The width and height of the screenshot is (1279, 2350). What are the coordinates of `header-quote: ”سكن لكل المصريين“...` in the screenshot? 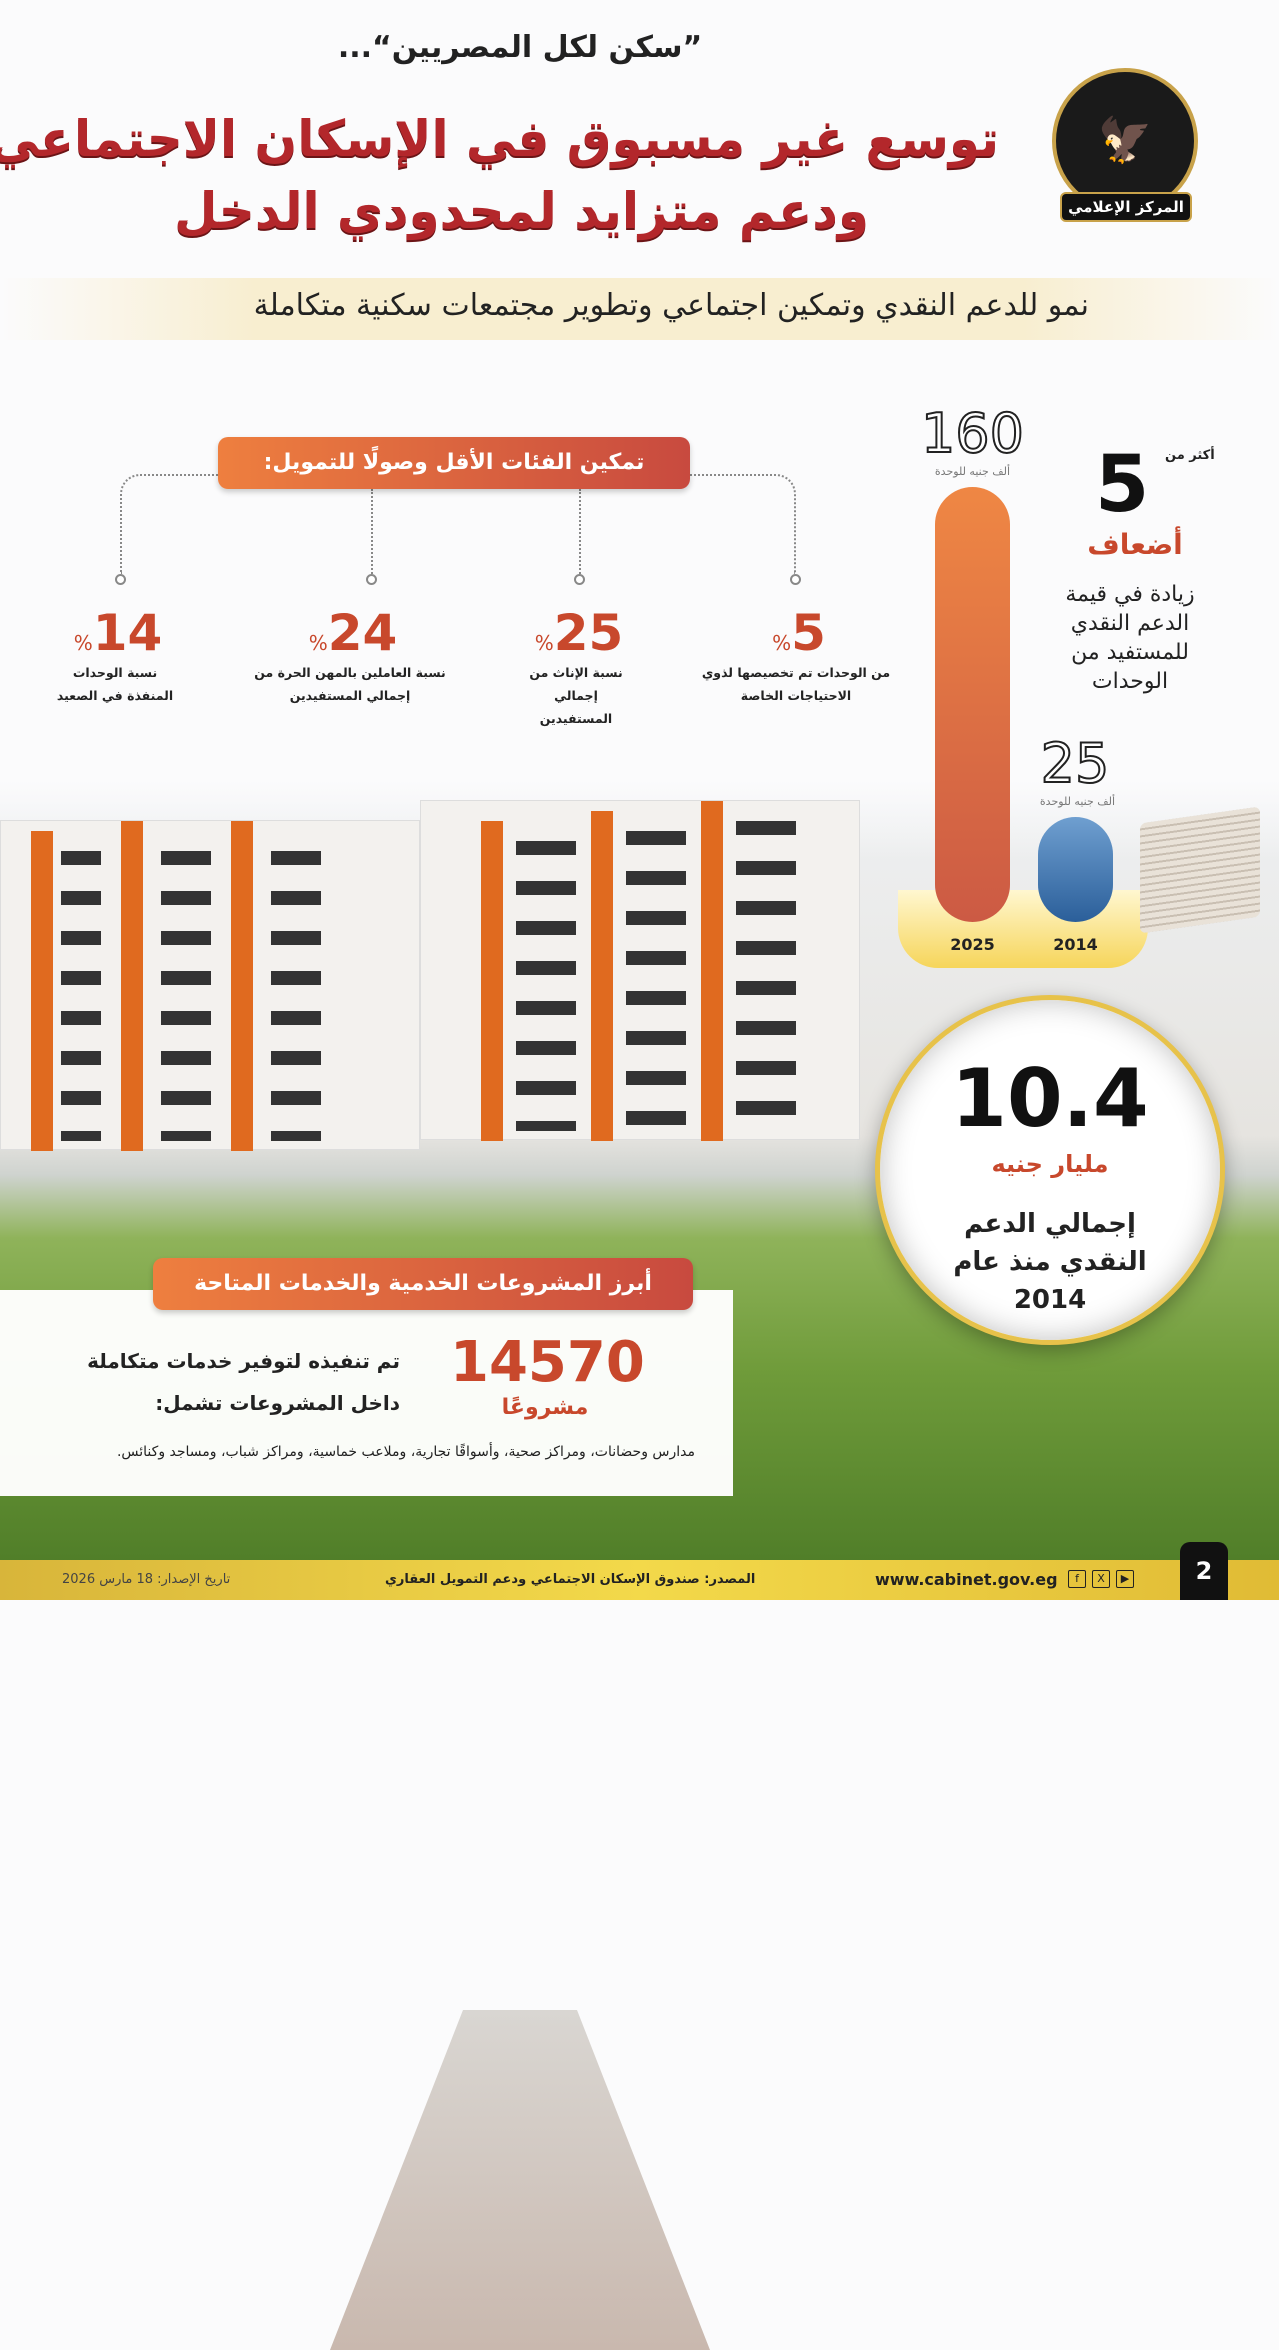 It's located at (520, 47).